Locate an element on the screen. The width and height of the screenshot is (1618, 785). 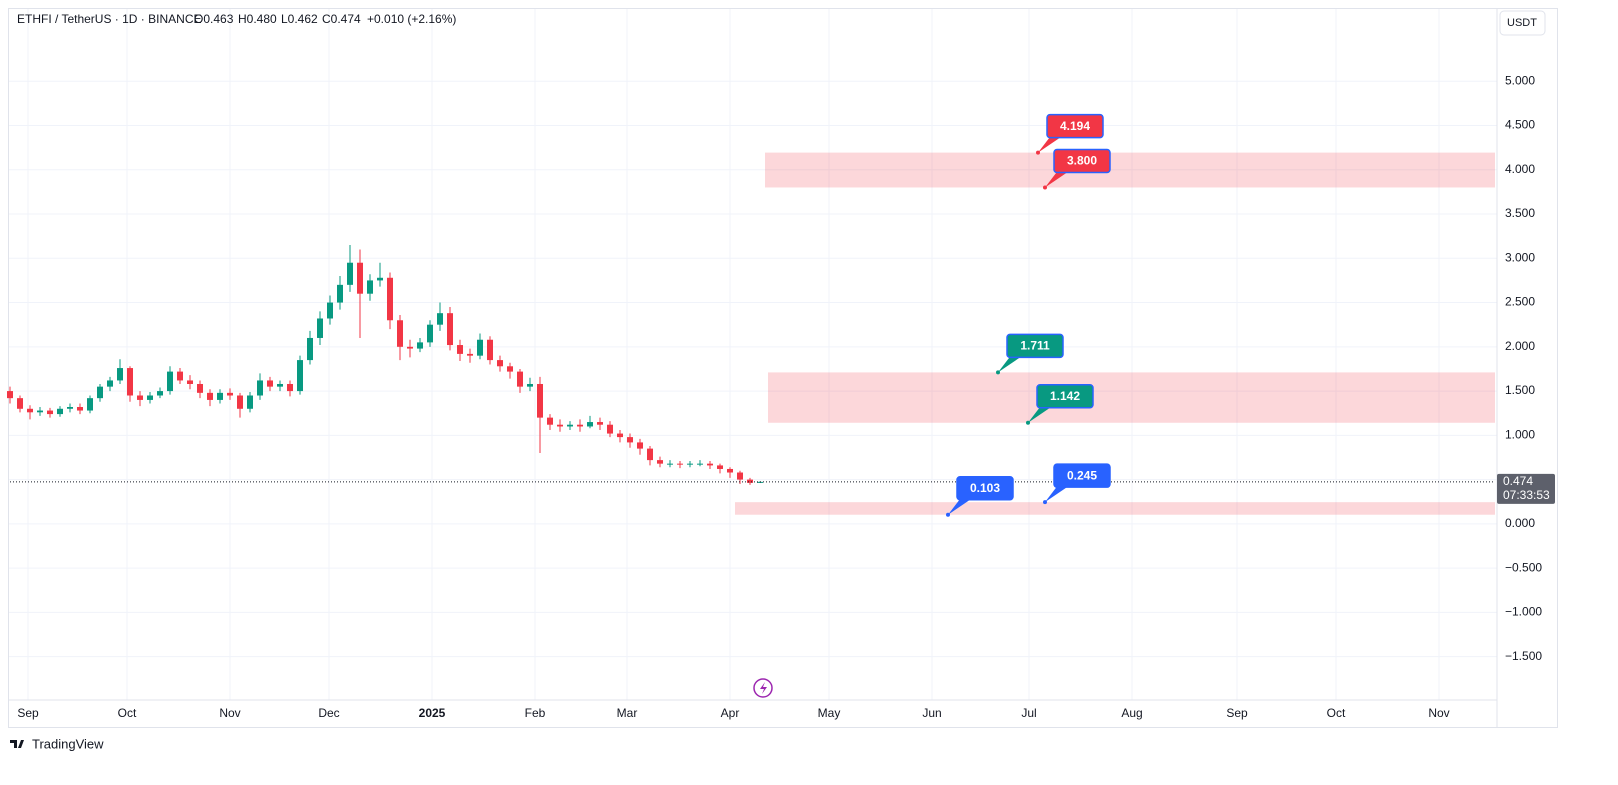
currency-button is located at coordinates (1522, 23).